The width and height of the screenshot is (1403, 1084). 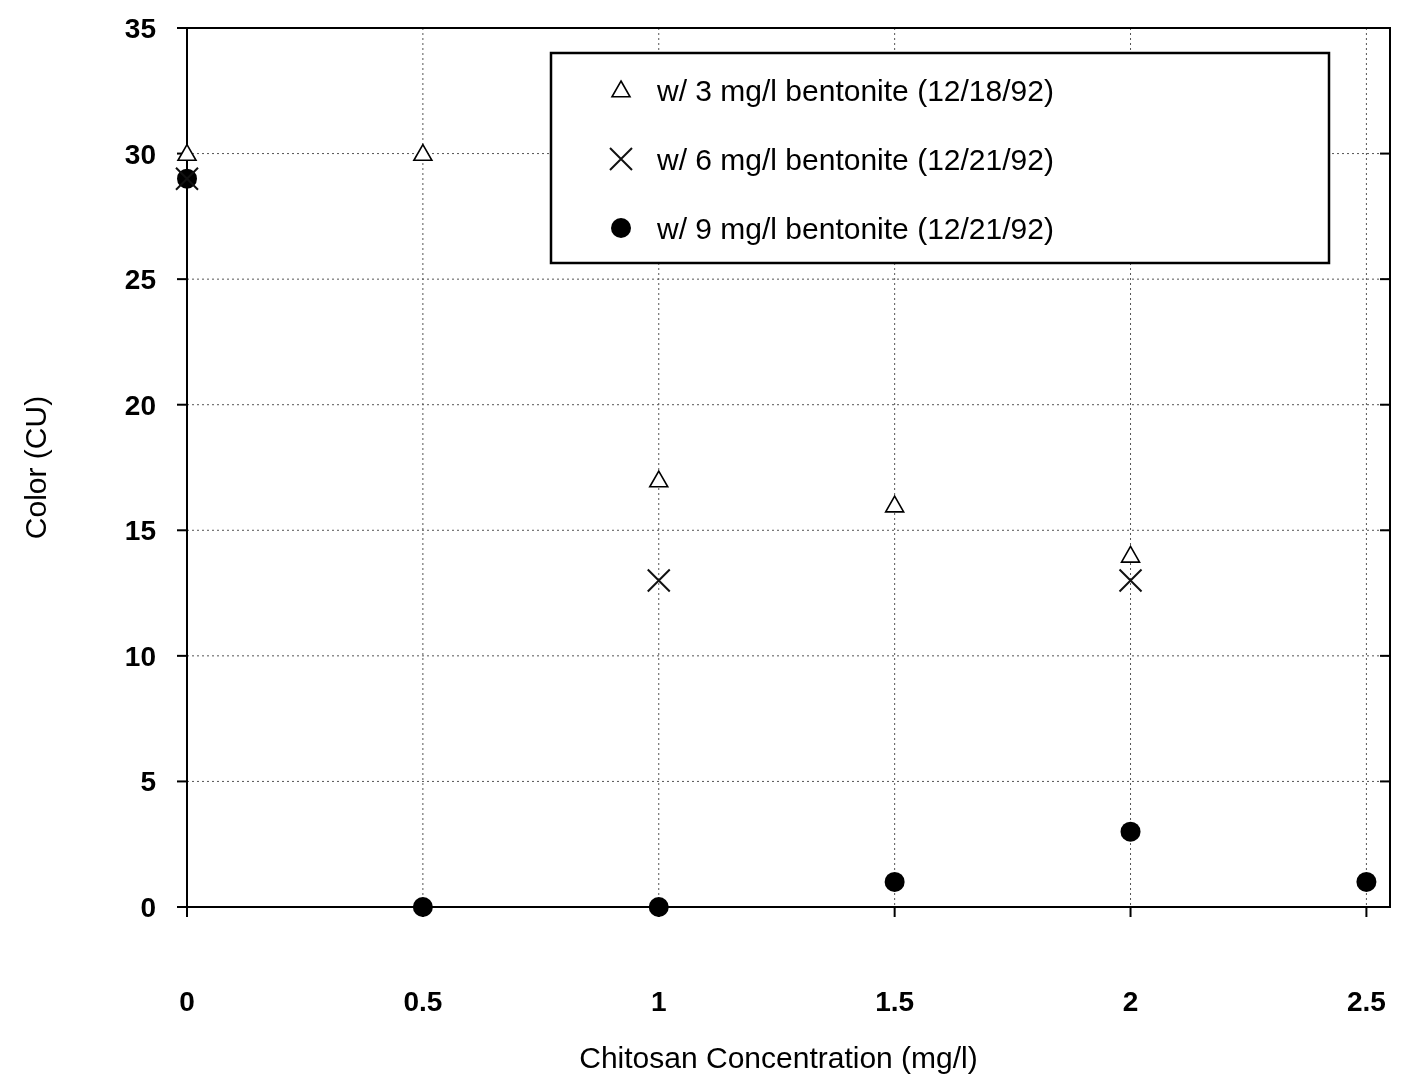 I want to click on legend-label: w/ 3 mg/l bentonite (12/18/92), so click(x=855, y=90).